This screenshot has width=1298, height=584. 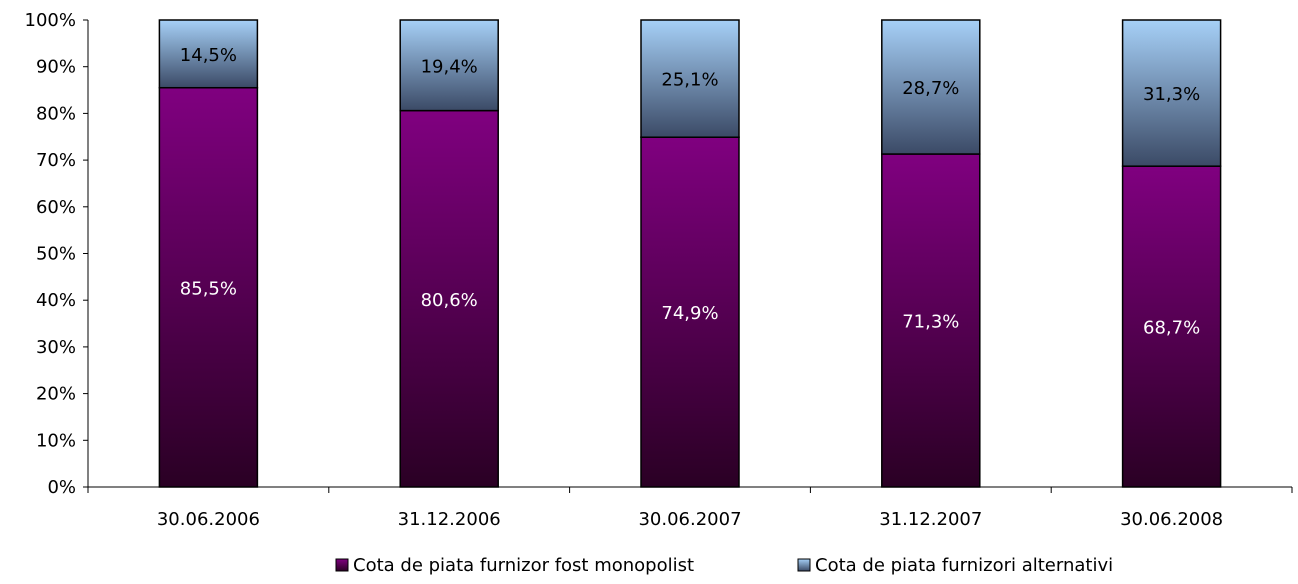 I want to click on y-tick-label: 30%, so click(x=56, y=347).